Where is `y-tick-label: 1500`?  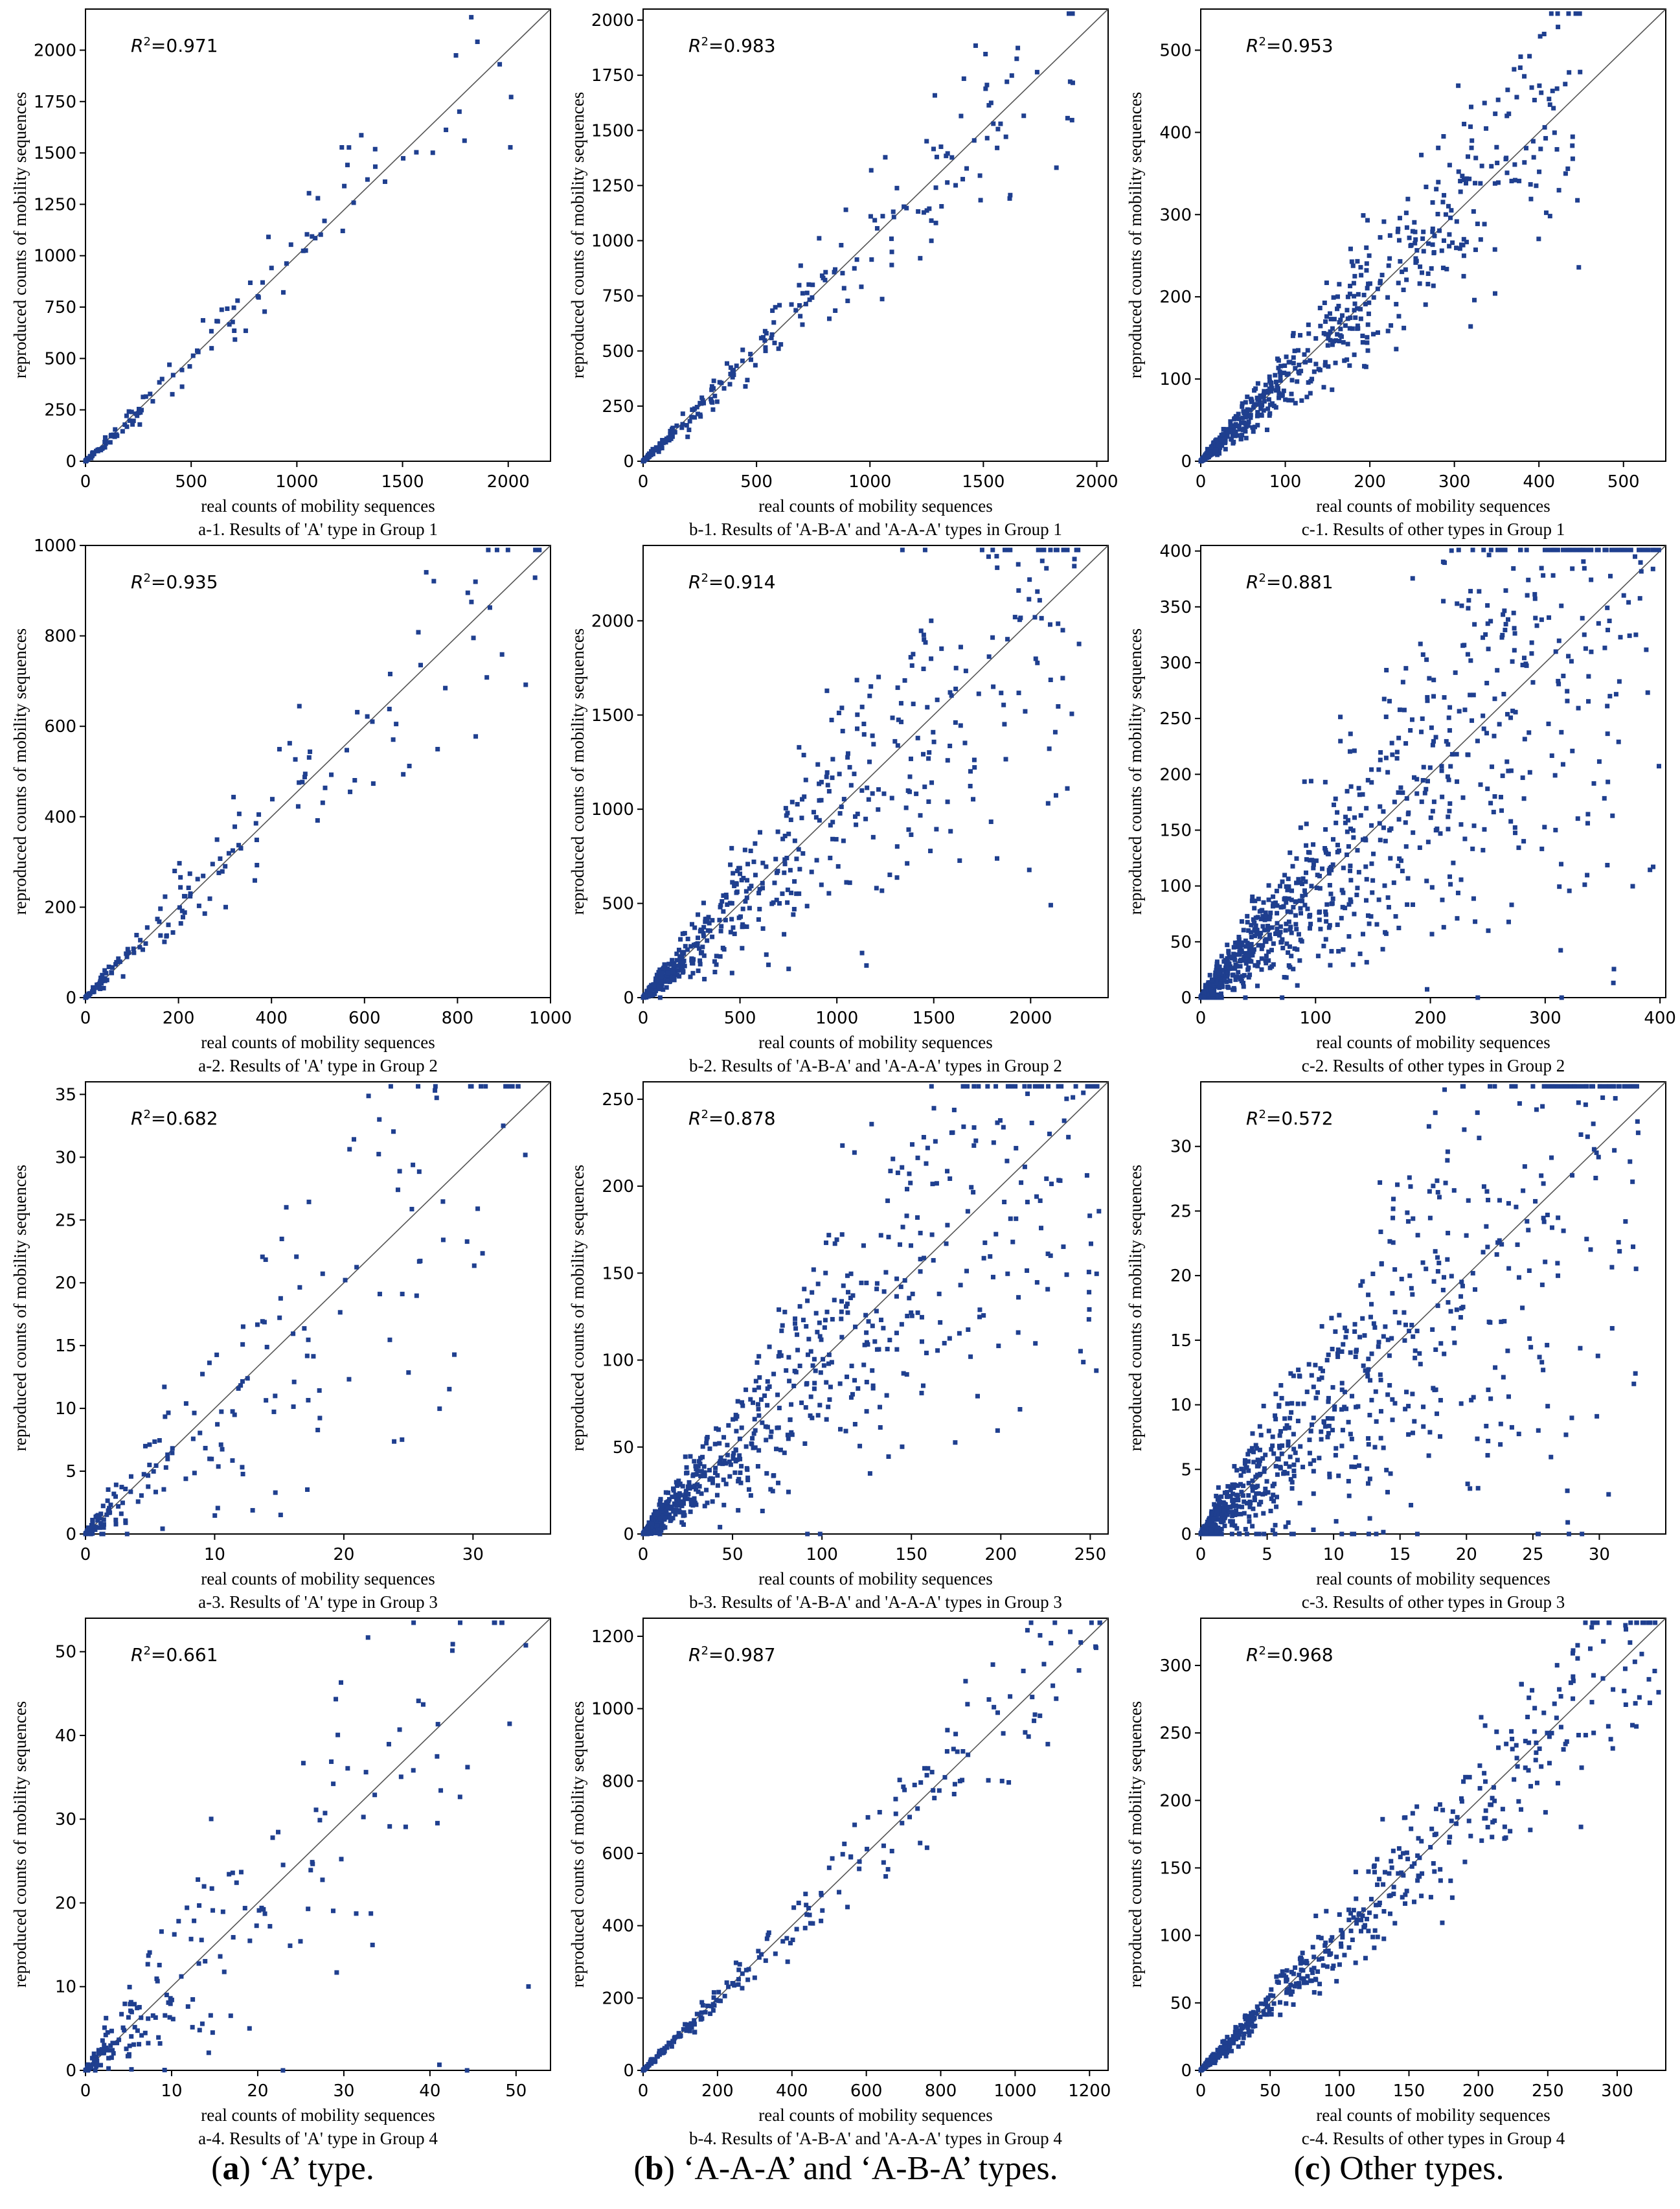 y-tick-label: 1500 is located at coordinates (55, 154).